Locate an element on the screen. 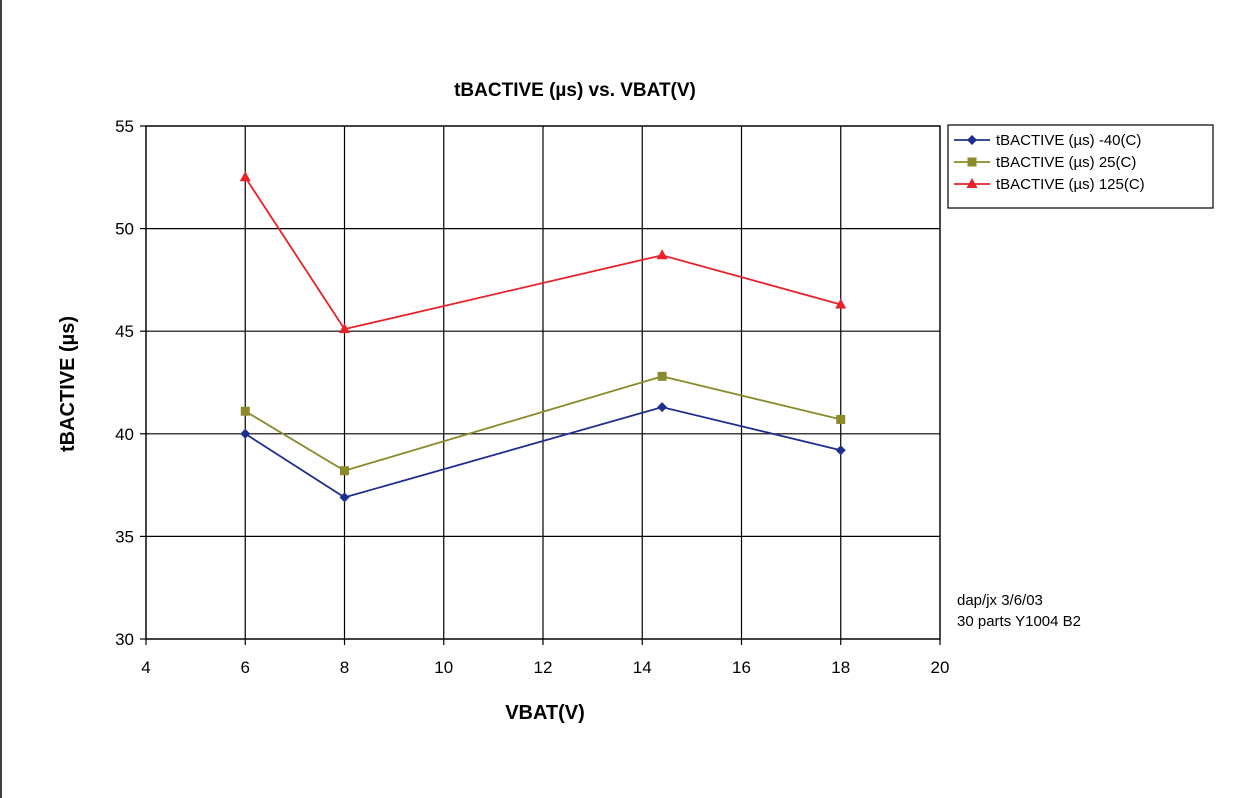  legend-box is located at coordinates (1080, 166).